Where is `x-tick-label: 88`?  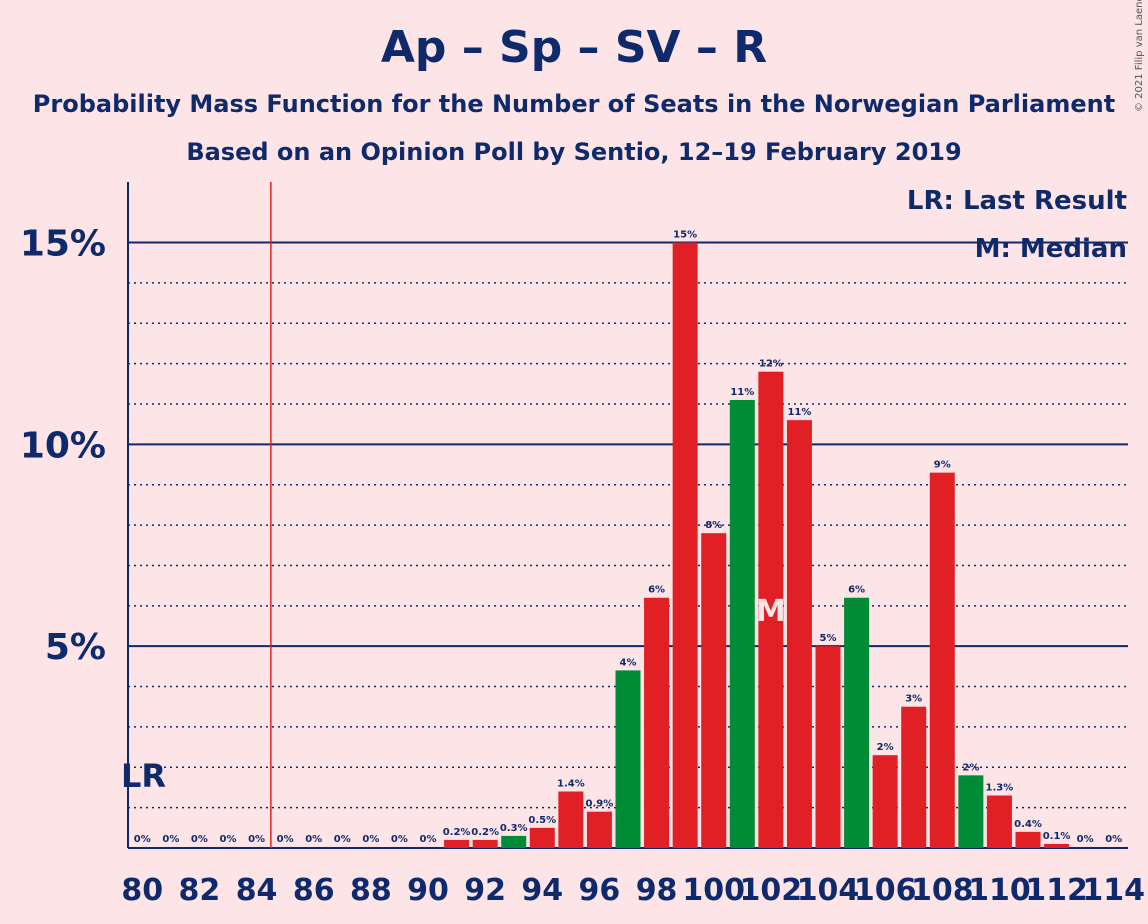
x-tick-label: 88 is located at coordinates (371, 890).